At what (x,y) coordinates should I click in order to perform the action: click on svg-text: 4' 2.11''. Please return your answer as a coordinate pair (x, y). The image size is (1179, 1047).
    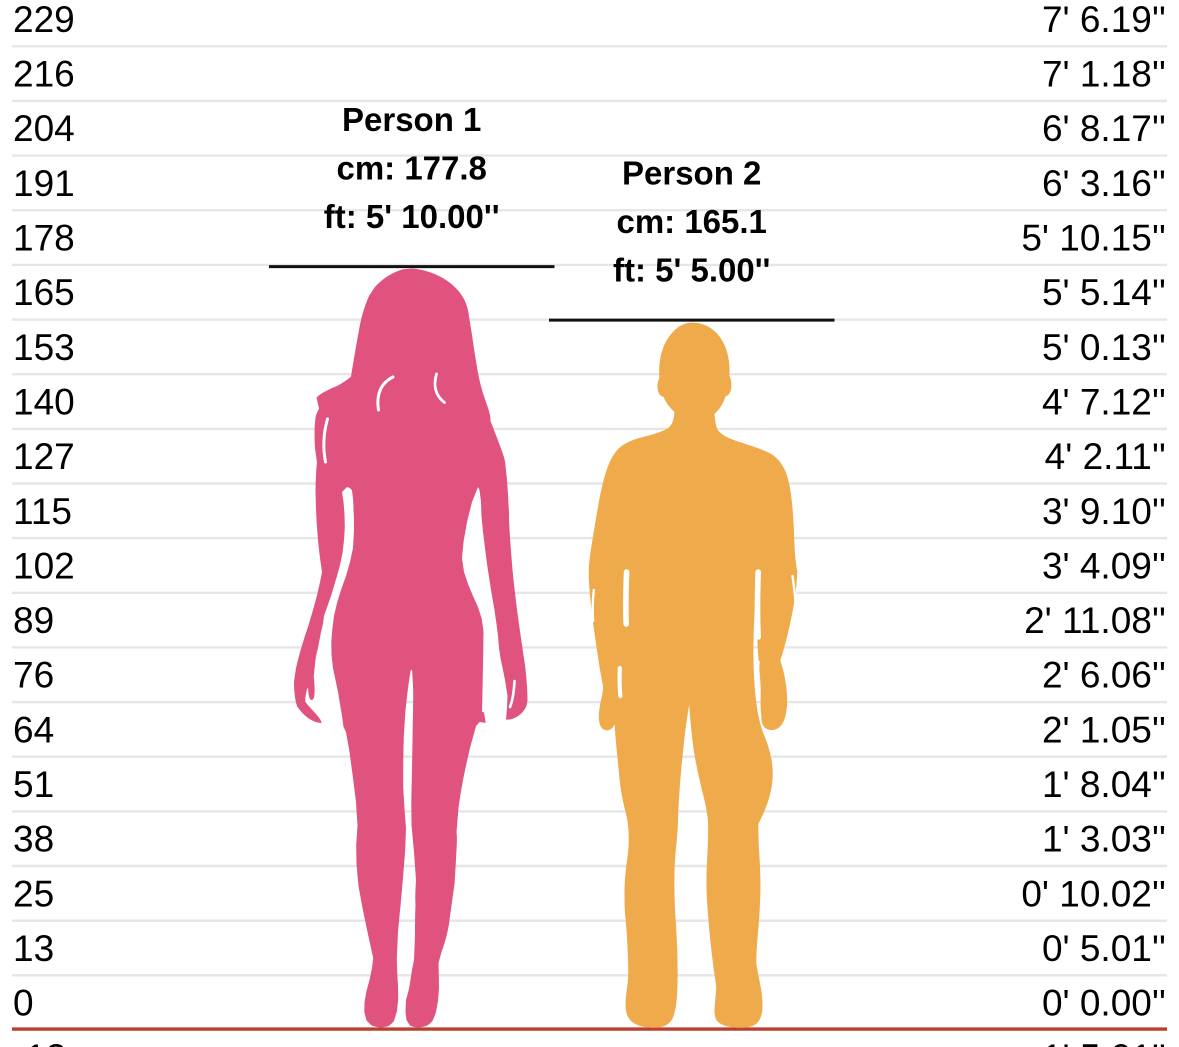
    Looking at the image, I should click on (1105, 456).